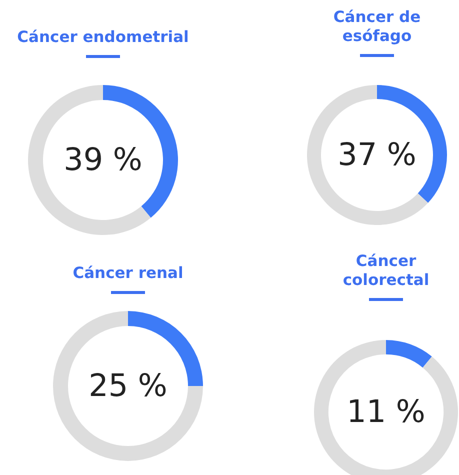  Describe the element at coordinates (103, 160) in the screenshot. I see `data-label: 39 %` at that location.